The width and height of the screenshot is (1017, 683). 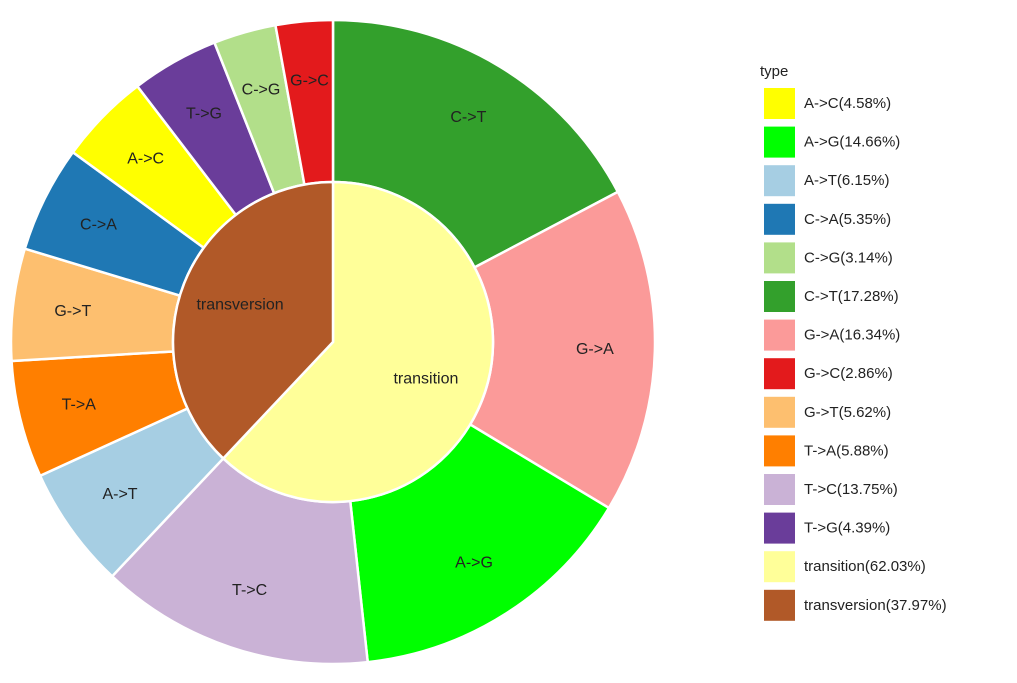 I want to click on legend-swatch-t-to-c-13-75-, so click(x=779, y=489).